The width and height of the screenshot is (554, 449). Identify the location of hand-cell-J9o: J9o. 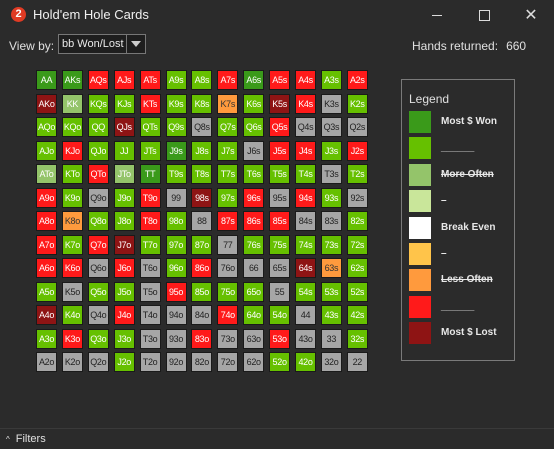
(124, 197).